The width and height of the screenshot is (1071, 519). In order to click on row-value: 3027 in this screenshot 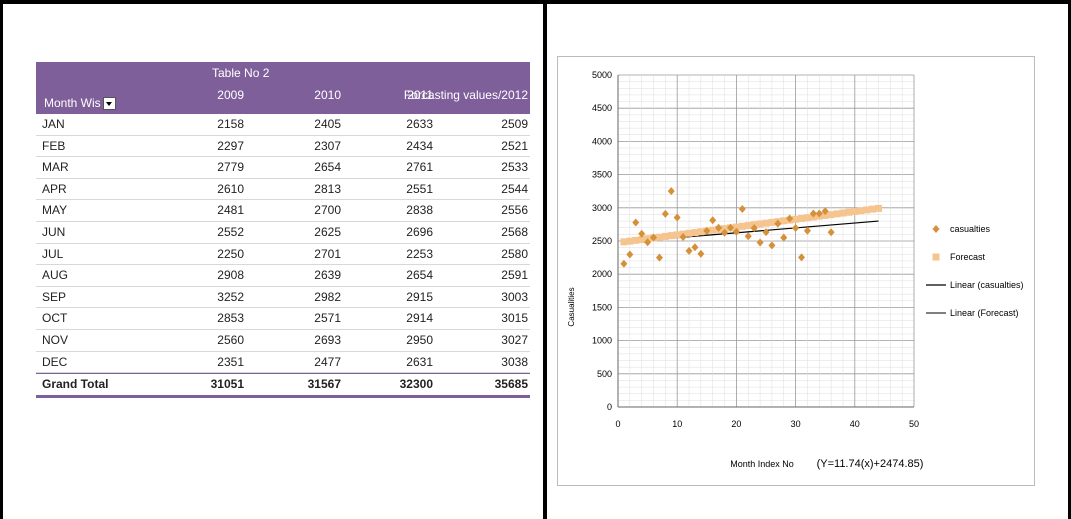, I will do `click(514, 339)`.